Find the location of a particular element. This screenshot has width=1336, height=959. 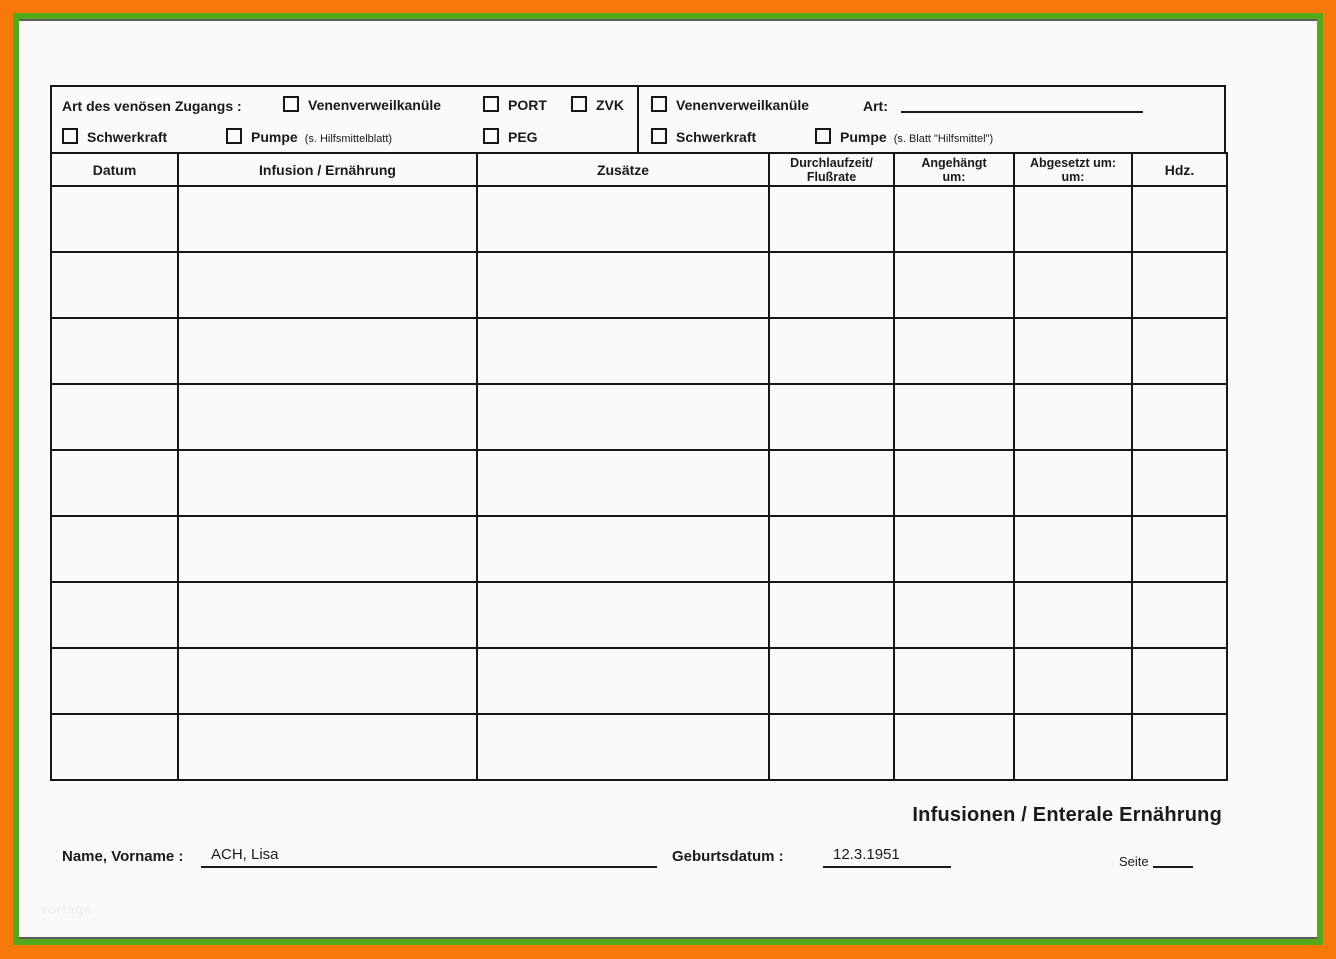

checkbox-group-venenverweilkanuele-right: Venenverweilkanüle is located at coordinates (730, 105).